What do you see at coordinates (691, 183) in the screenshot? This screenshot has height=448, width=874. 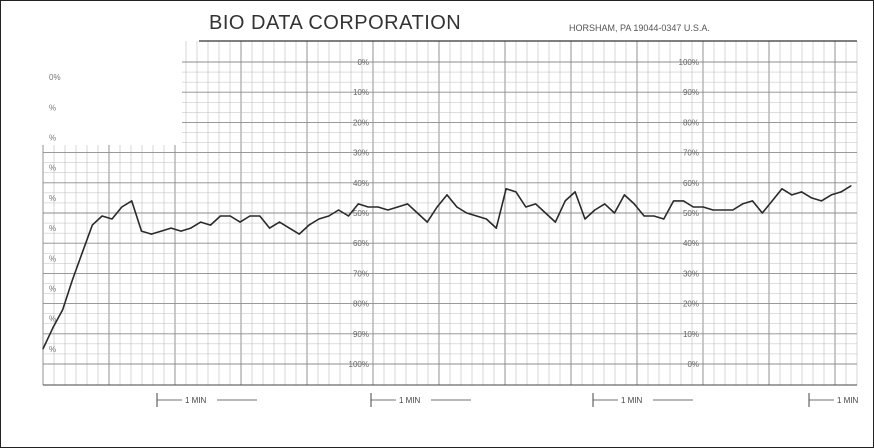 I see `right-scale-label: 60%` at bounding box center [691, 183].